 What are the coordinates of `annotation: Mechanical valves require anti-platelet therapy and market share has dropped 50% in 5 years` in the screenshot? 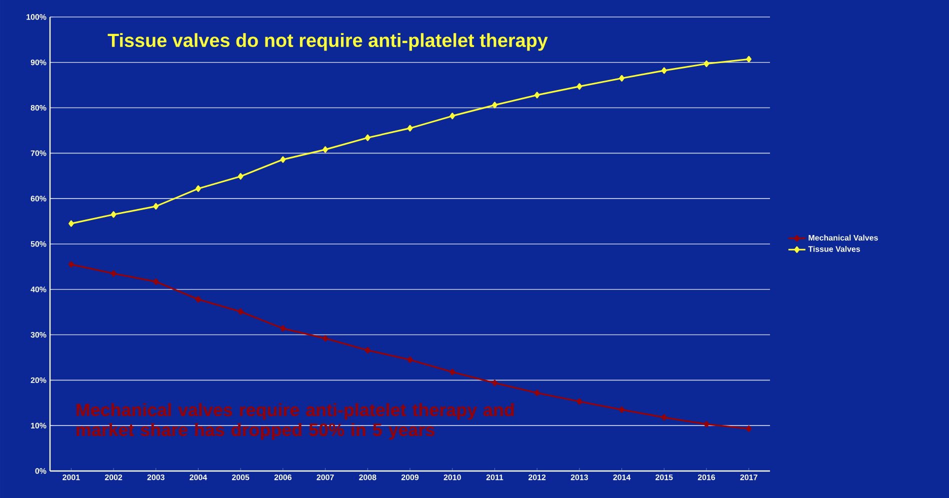 It's located at (295, 421).